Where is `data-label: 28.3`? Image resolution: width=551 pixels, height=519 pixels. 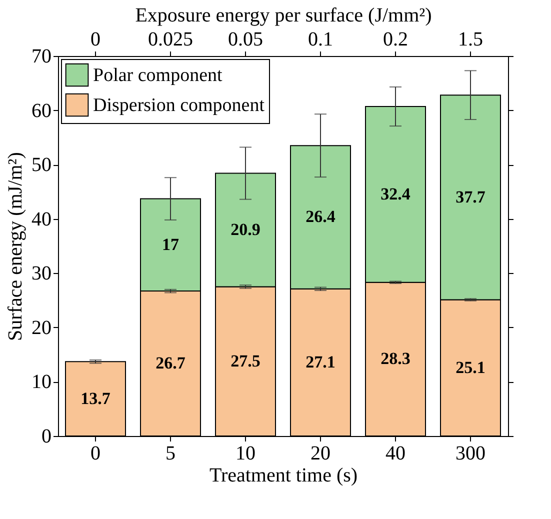 data-label: 28.3 is located at coordinates (395, 358).